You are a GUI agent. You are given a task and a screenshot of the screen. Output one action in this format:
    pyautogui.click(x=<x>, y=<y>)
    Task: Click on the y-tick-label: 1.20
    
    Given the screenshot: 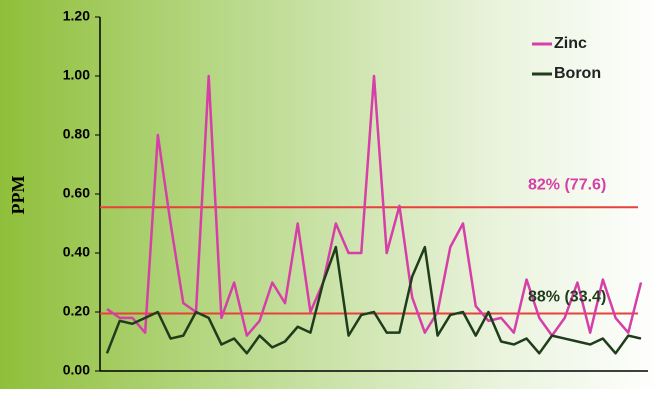 What is the action you would take?
    pyautogui.click(x=76, y=16)
    